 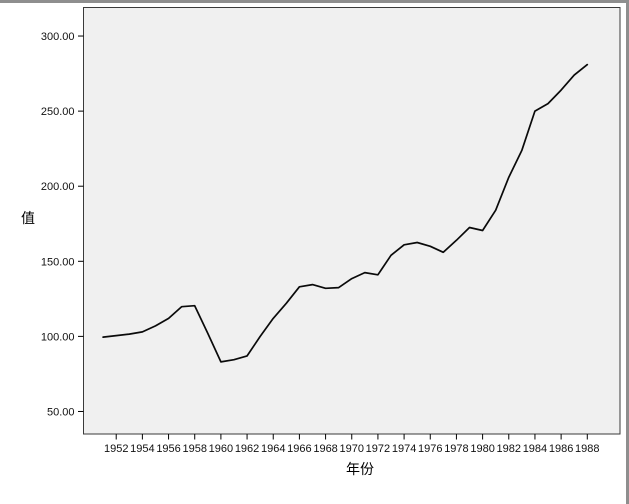 I want to click on x-axis-tick-label: 1964, so click(x=273, y=449).